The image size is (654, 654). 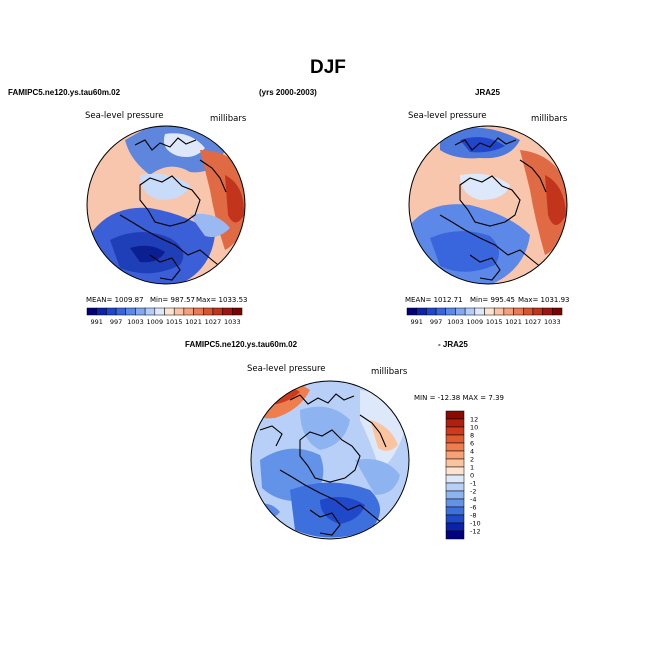 What do you see at coordinates (241, 344) in the screenshot?
I see `diff-case-title: FAMIPC5.ne120.ys.tau60m.02` at bounding box center [241, 344].